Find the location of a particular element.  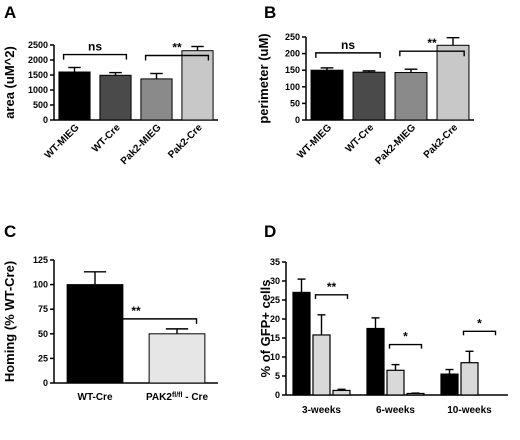

y-axis-label: perimeter (uM) is located at coordinates (263, 78).